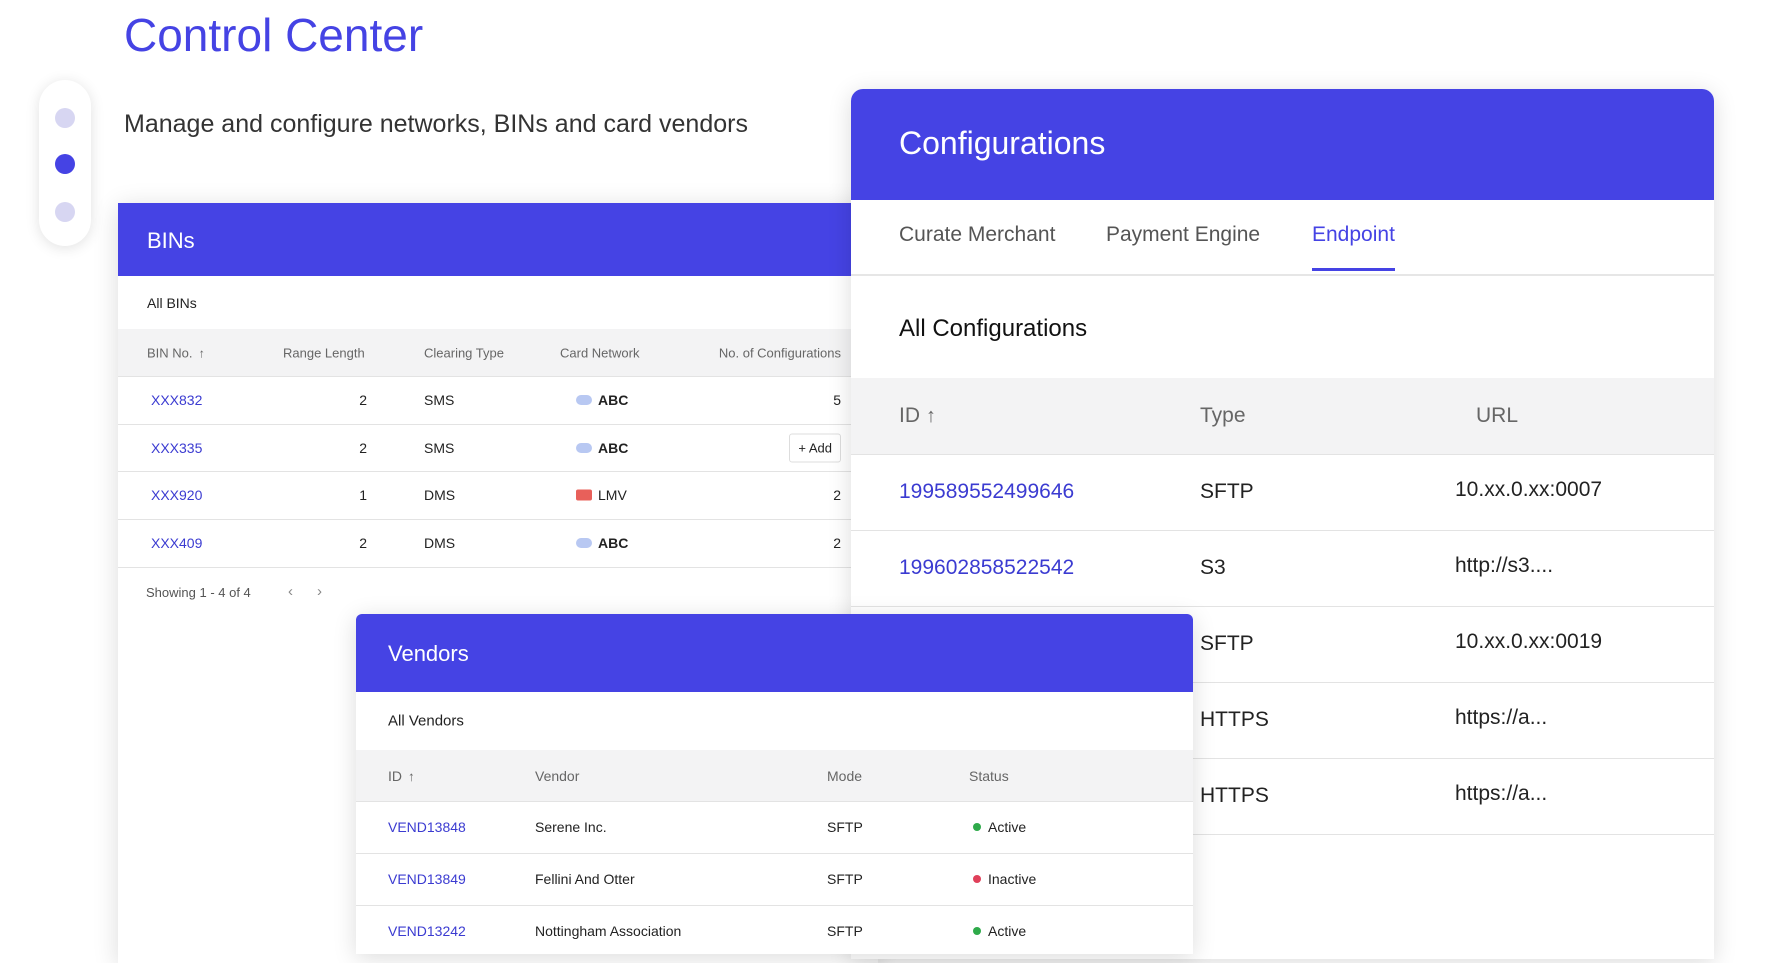  What do you see at coordinates (608, 931) in the screenshot?
I see `cell: Nottingham Association` at bounding box center [608, 931].